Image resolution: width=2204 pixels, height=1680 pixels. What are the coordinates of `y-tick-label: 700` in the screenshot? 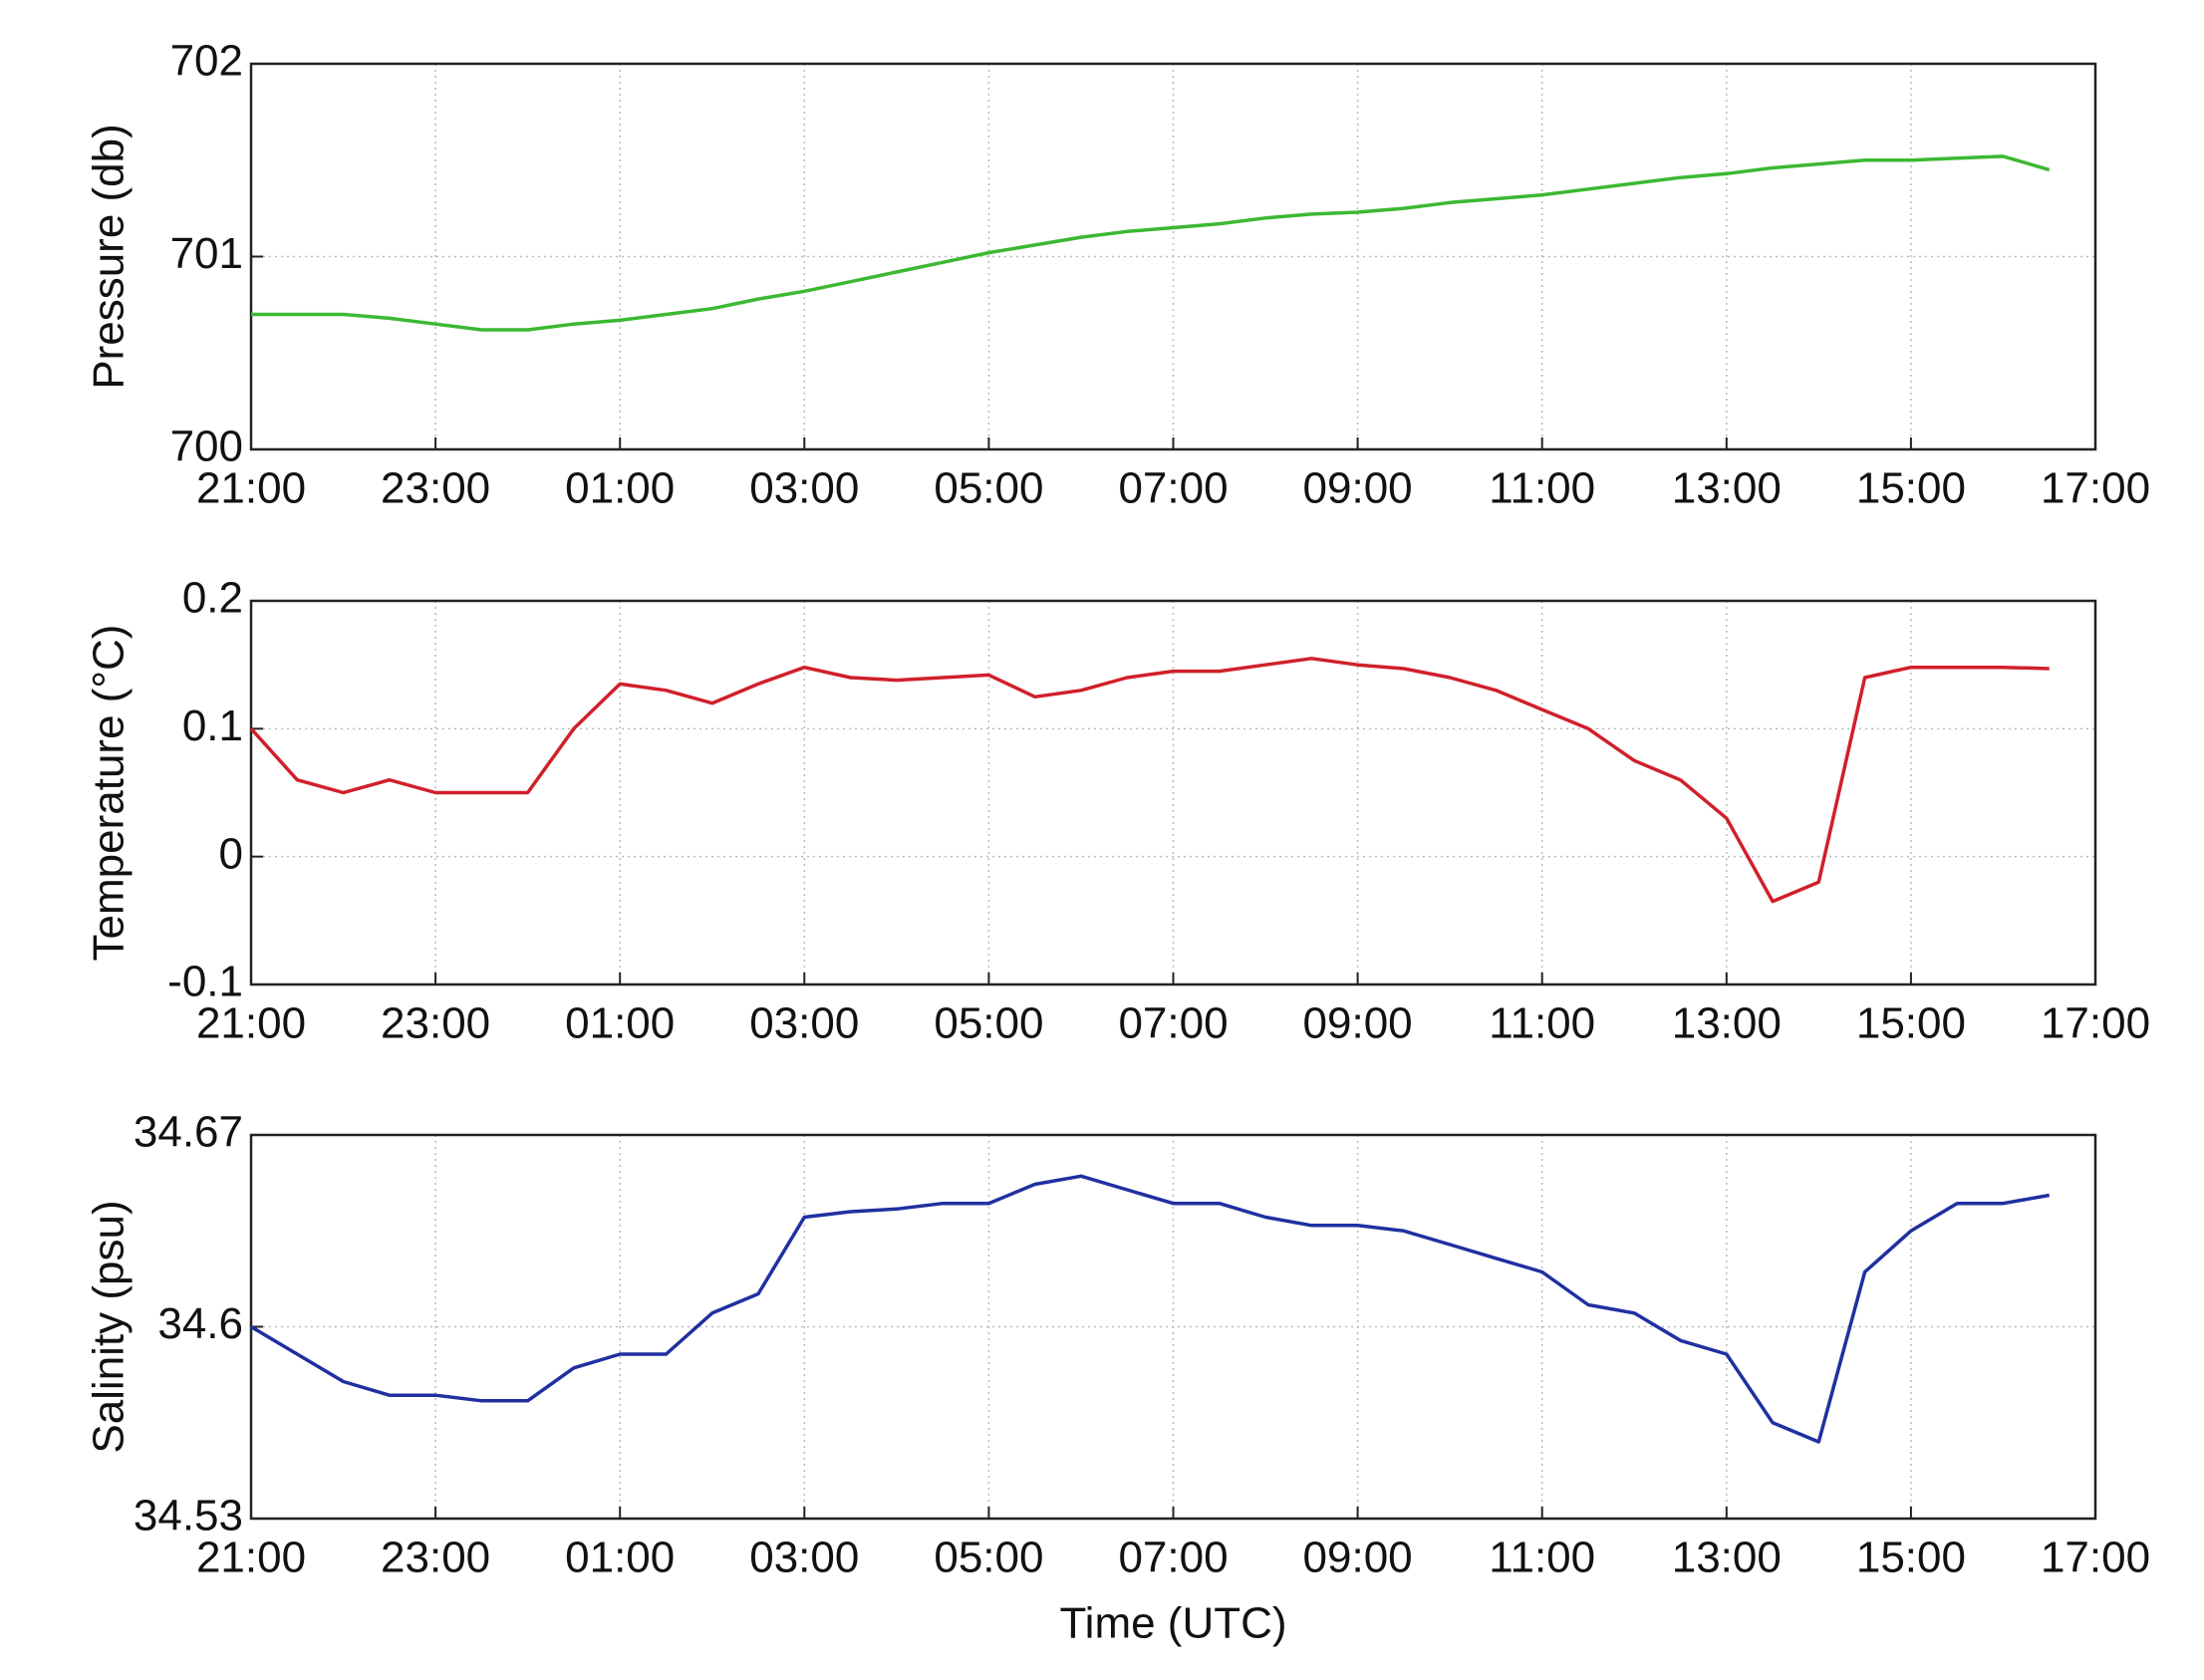 It's located at (206, 446).